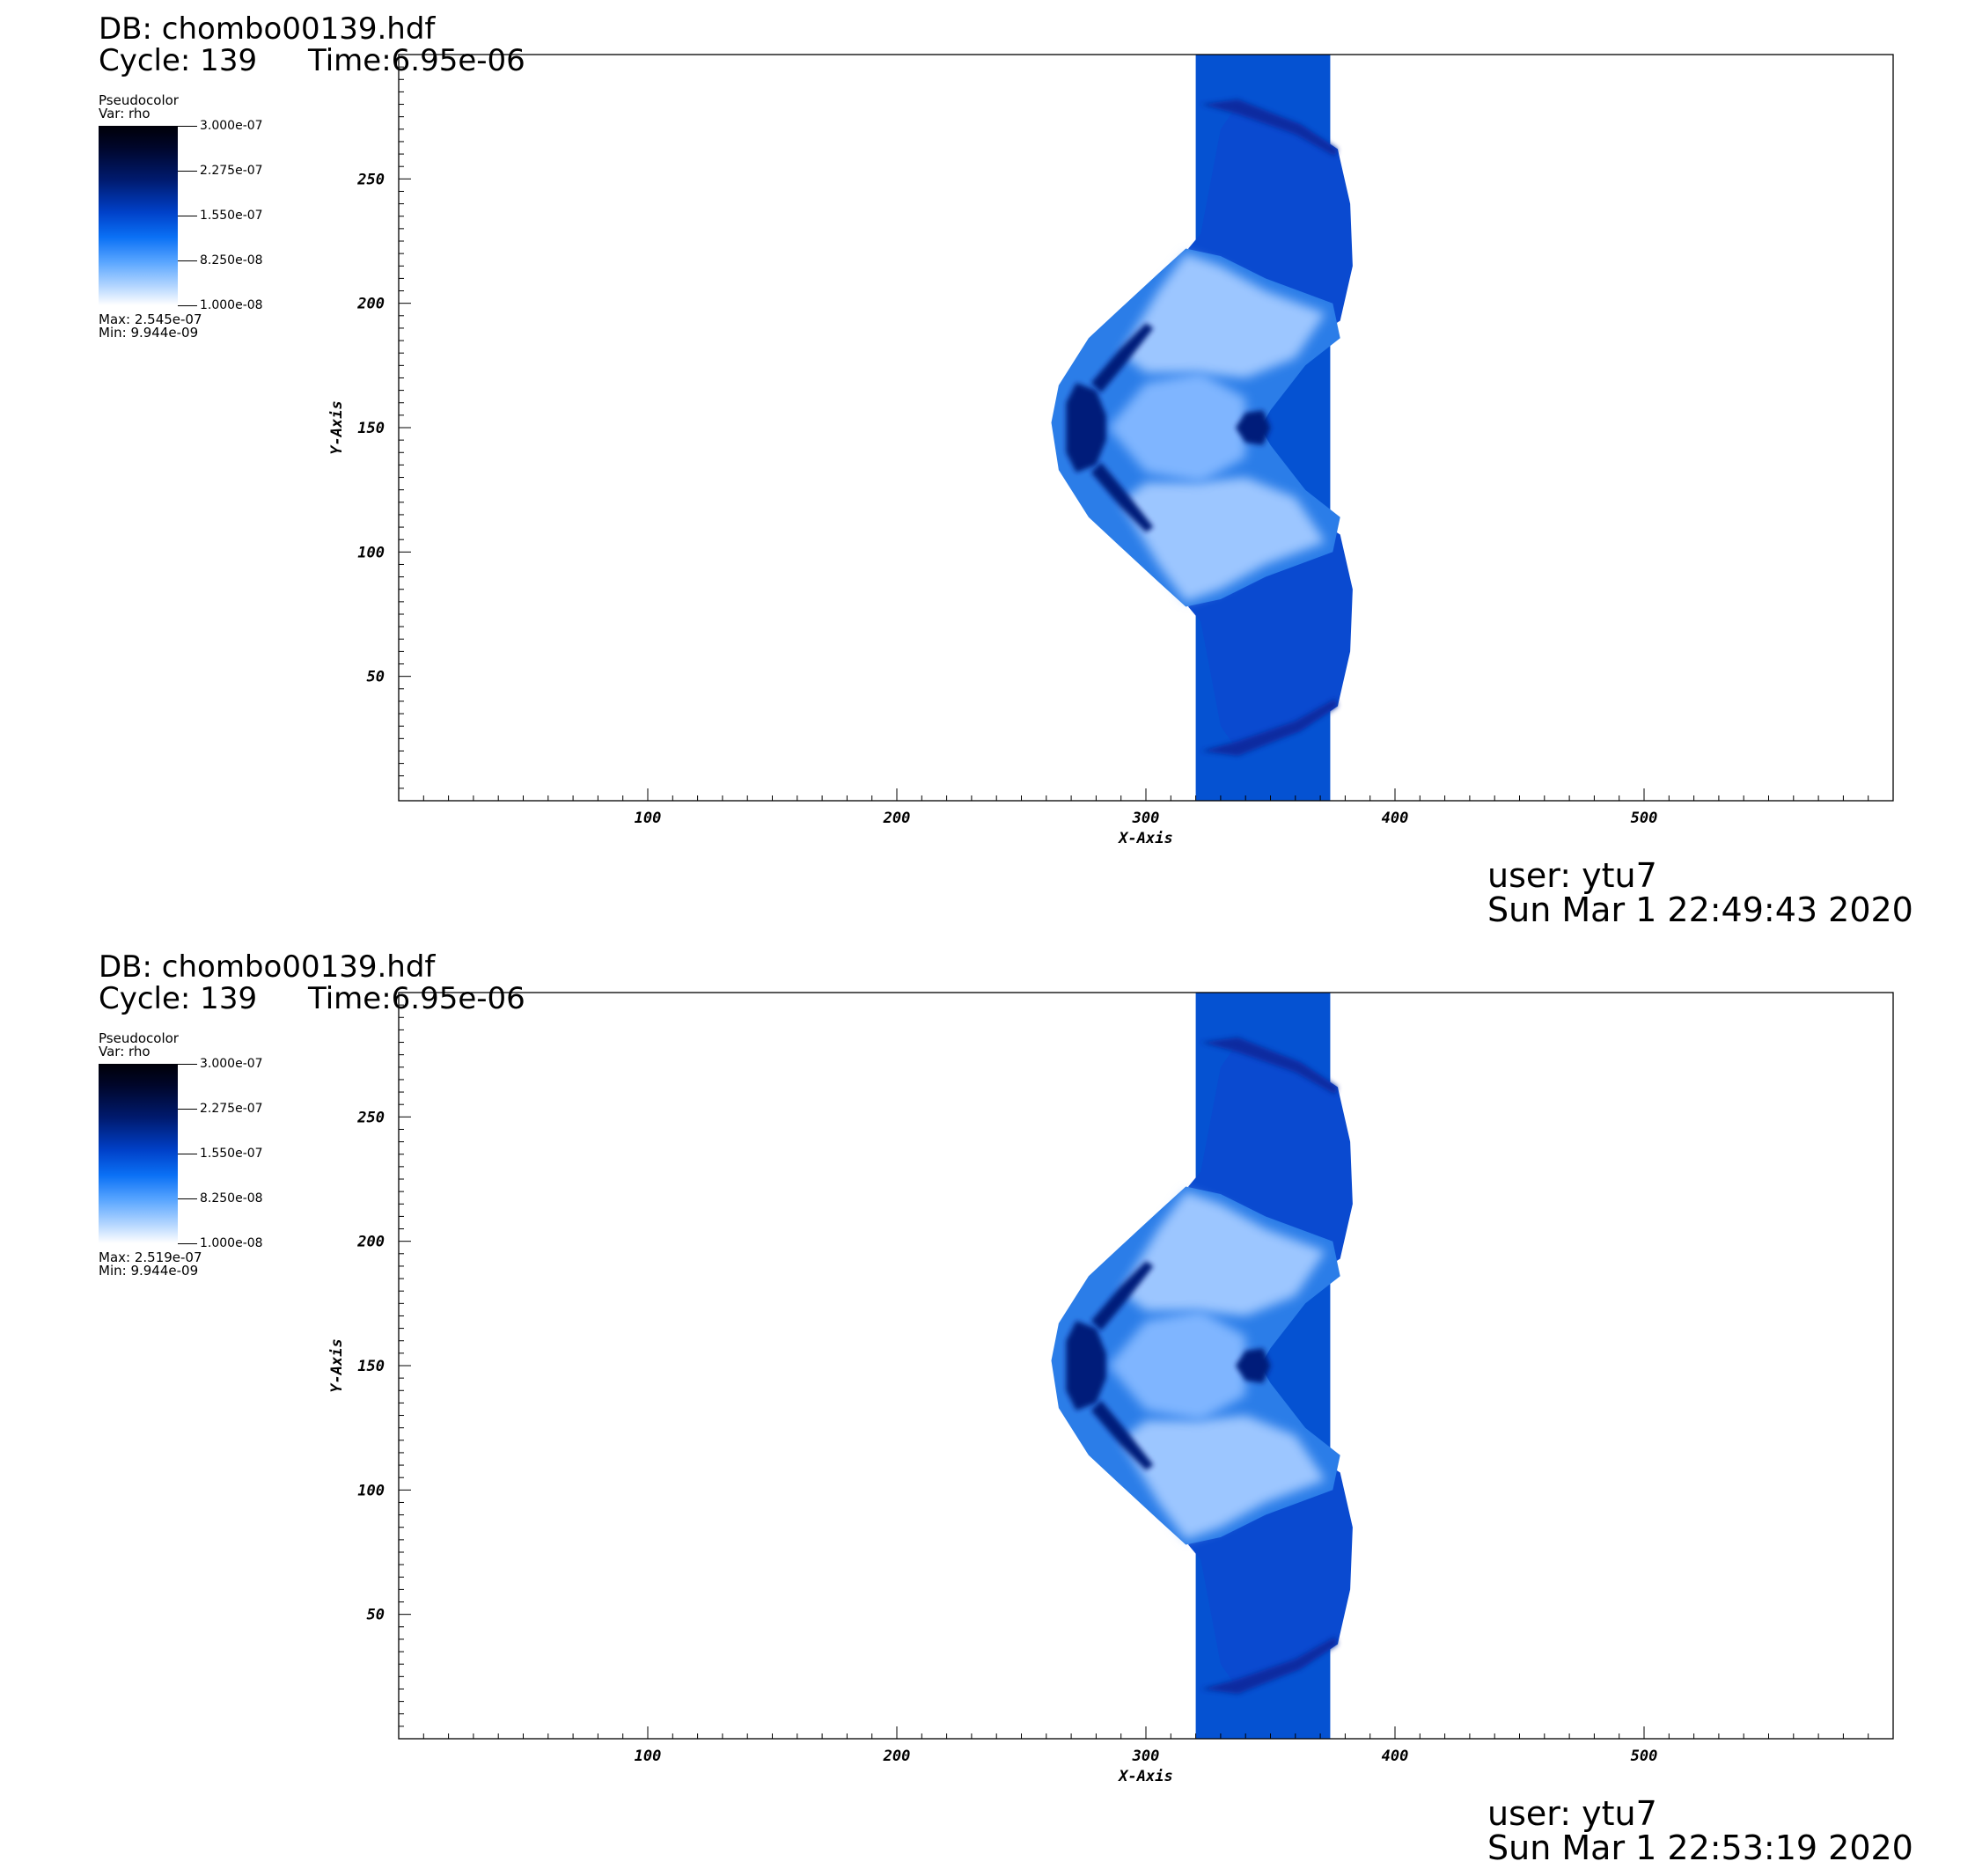 The image size is (1975, 1876). What do you see at coordinates (150, 1257) in the screenshot?
I see `legend-max: Max: 2.519e-07` at bounding box center [150, 1257].